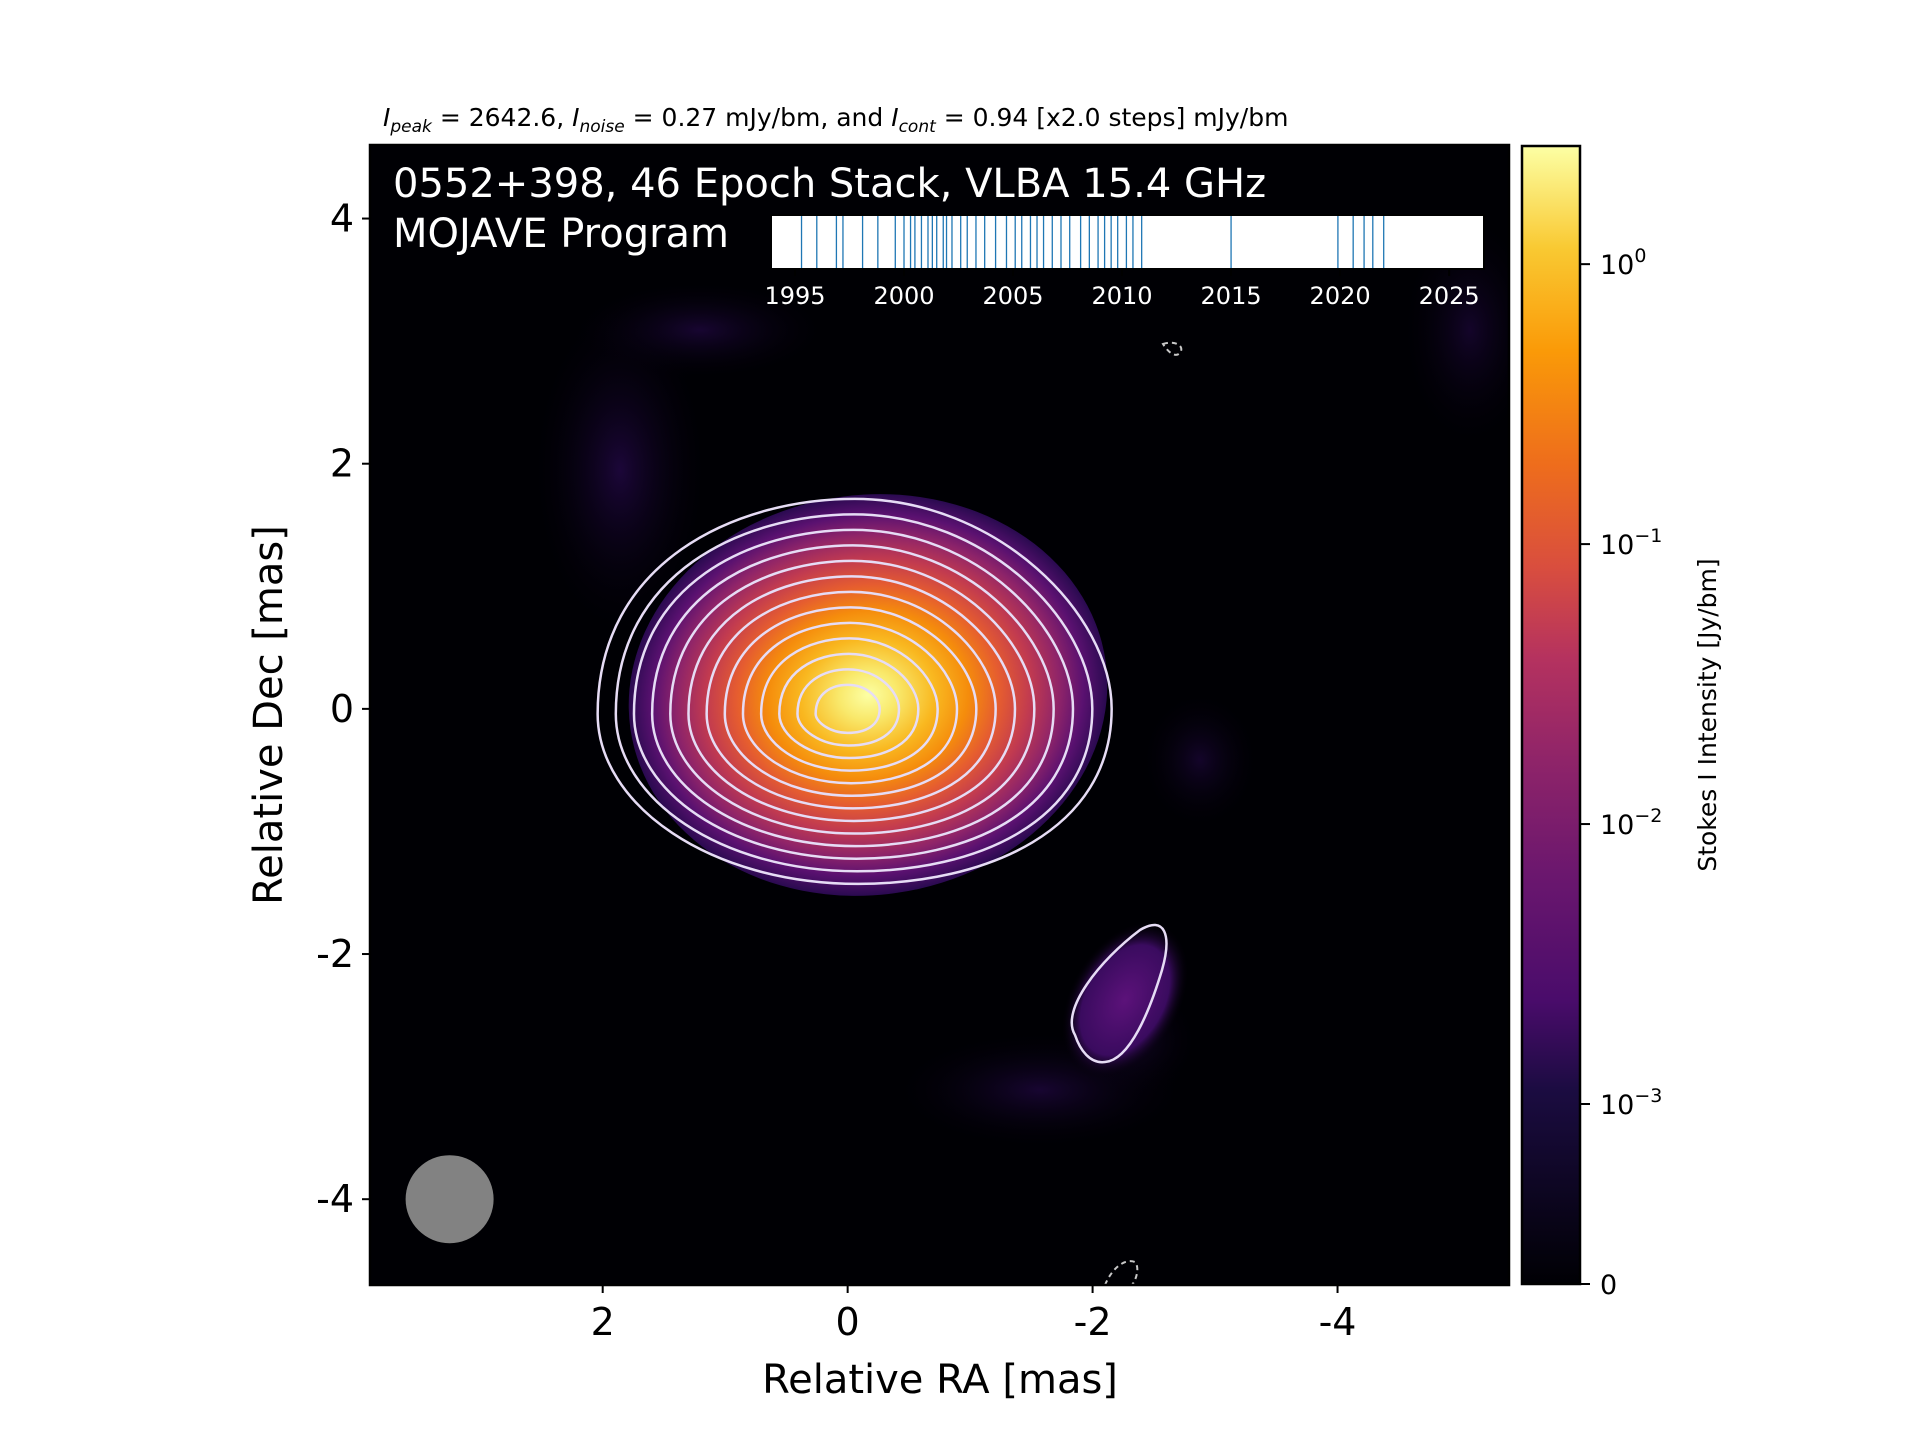 The width and height of the screenshot is (1920, 1444). What do you see at coordinates (1621, 773) in the screenshot?
I see `colorbar-ticks: 10⁰ 10⁻¹ 10⁻² 10⁻³ 0` at bounding box center [1621, 773].